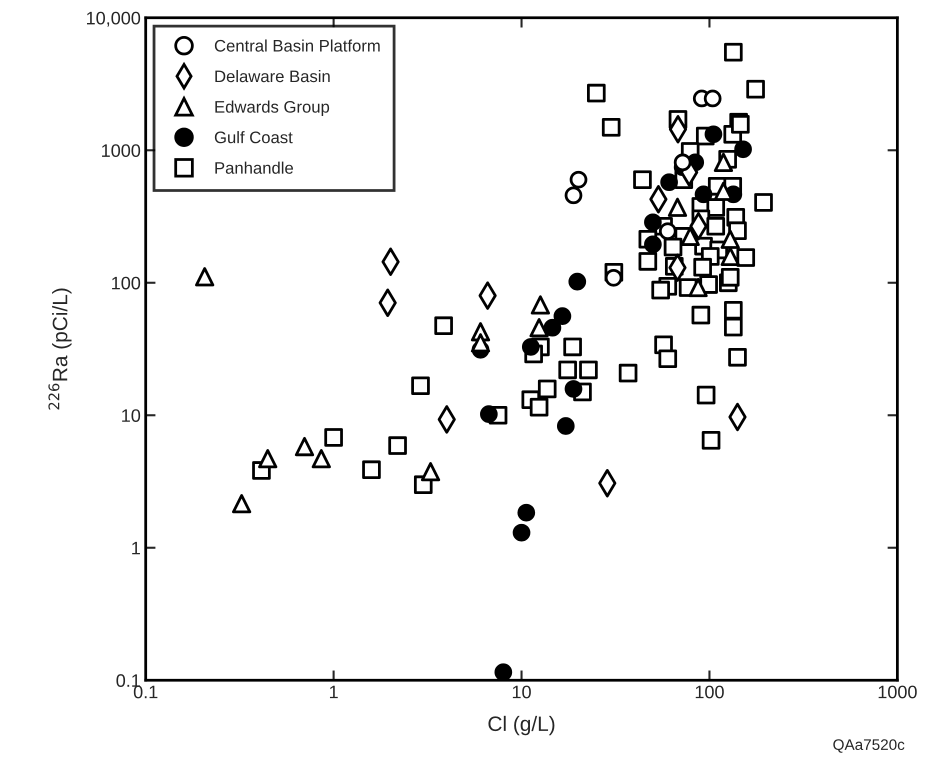 The height and width of the screenshot is (773, 928). Describe the element at coordinates (868, 746) in the screenshot. I see `text: QAa7520c` at that location.